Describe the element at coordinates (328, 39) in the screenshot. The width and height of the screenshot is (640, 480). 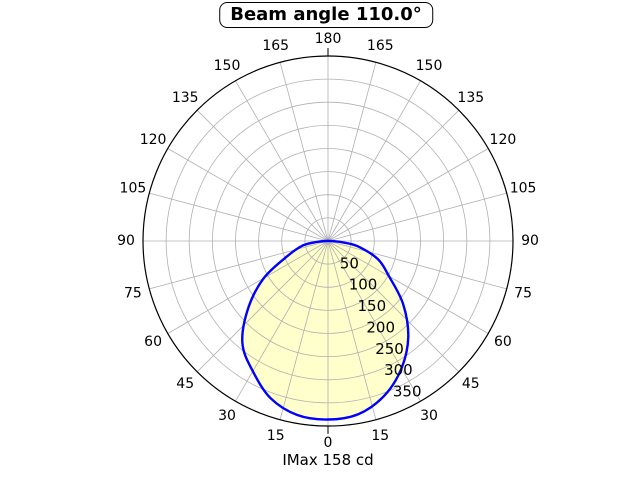
I see `angle-tick-label: 180` at that location.